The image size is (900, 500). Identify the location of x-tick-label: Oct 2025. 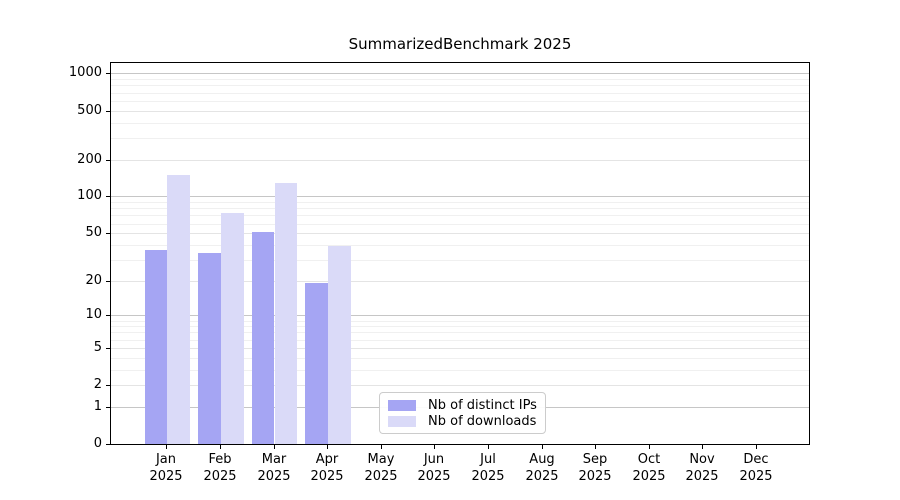
(649, 468).